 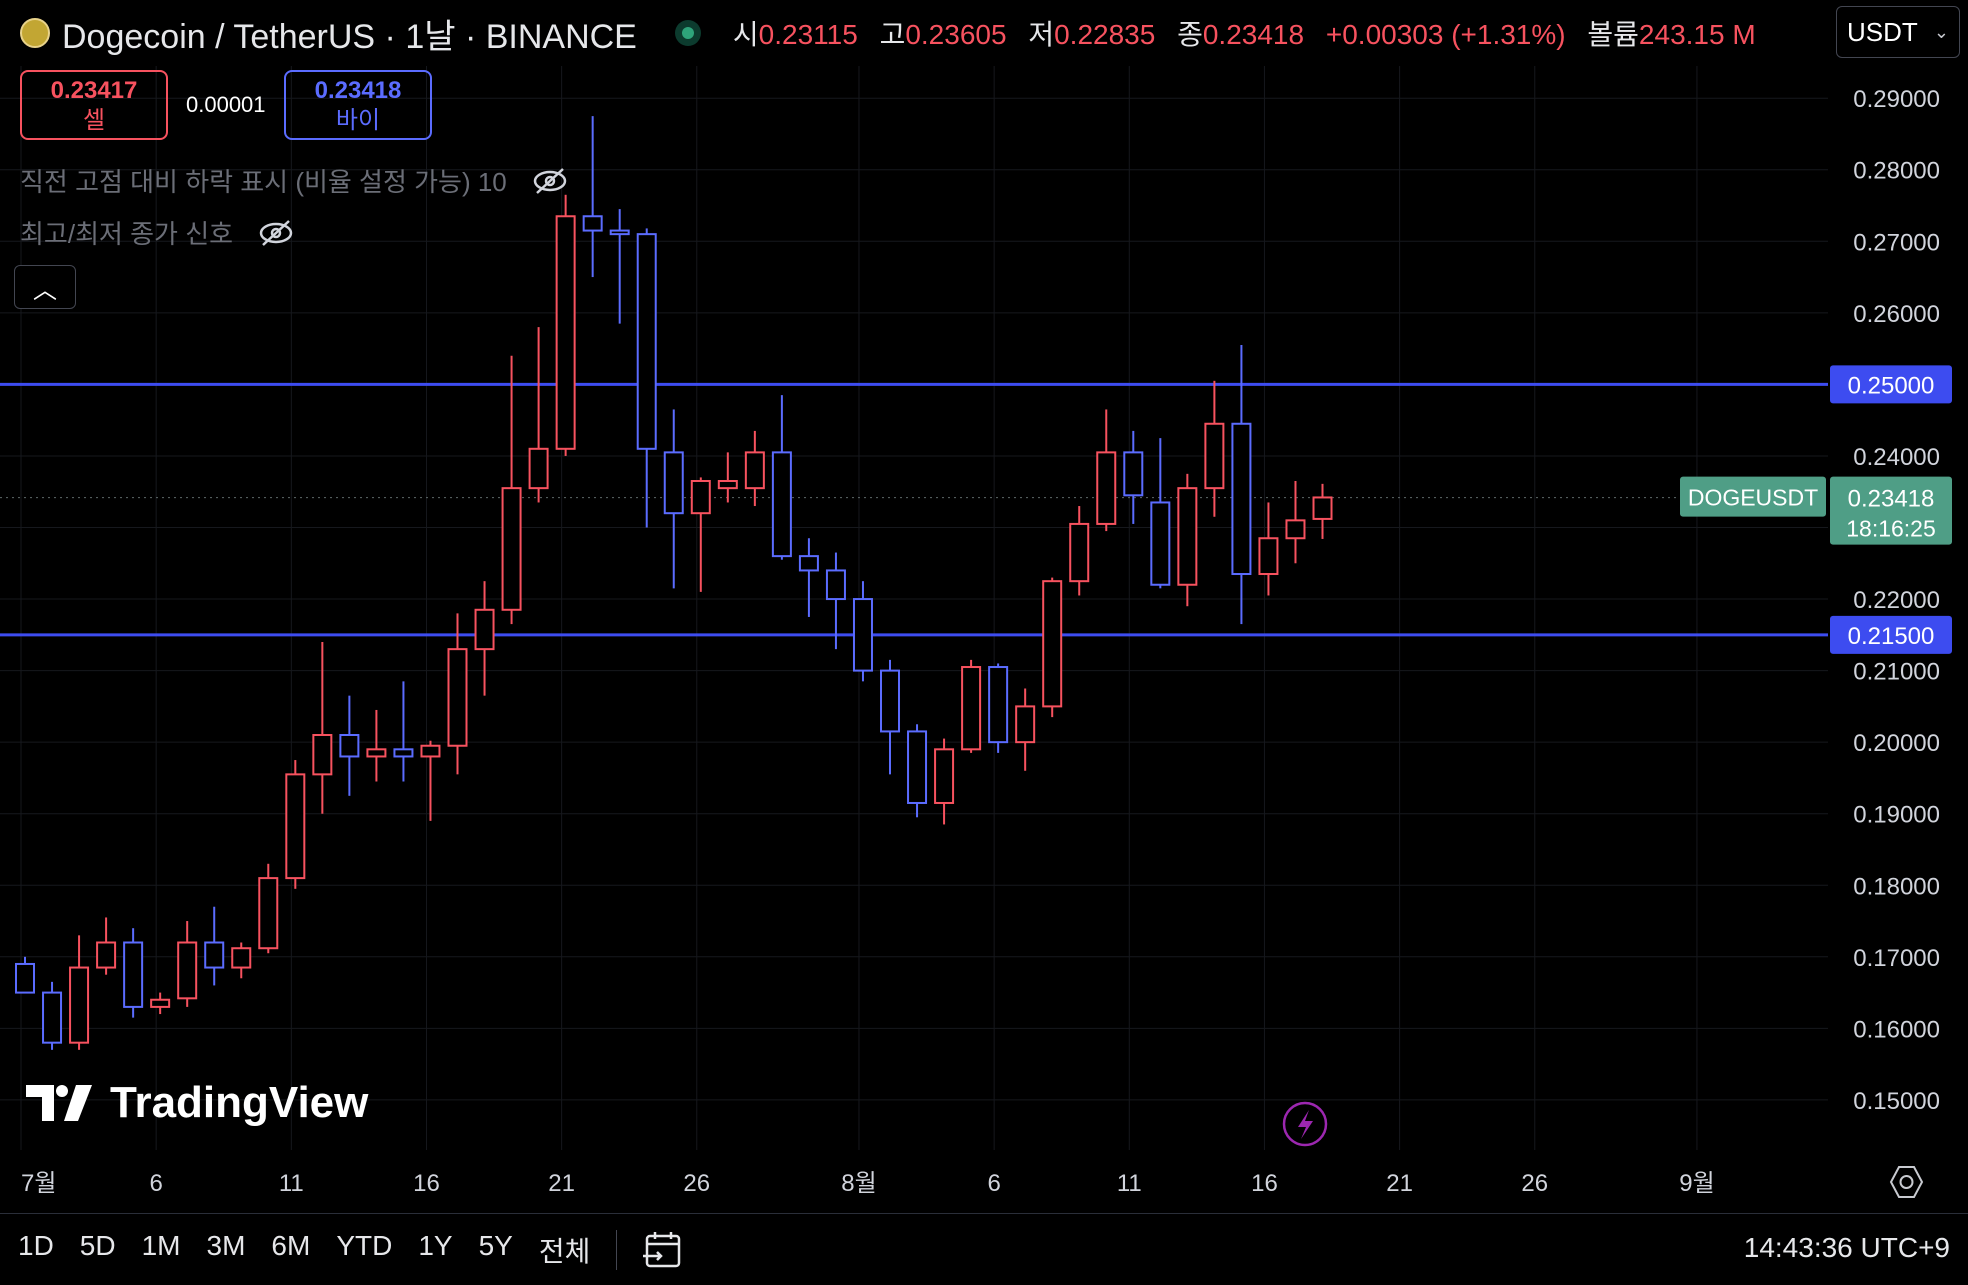 What do you see at coordinates (687, 33) in the screenshot?
I see `market-status-icon` at bounding box center [687, 33].